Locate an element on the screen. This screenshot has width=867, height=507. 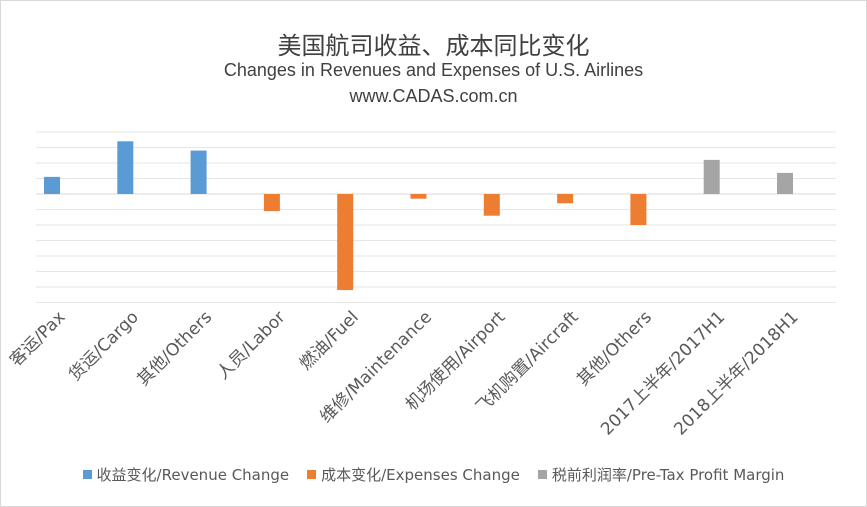
x-tick-label: 燃油/Fuel is located at coordinates (329, 340).